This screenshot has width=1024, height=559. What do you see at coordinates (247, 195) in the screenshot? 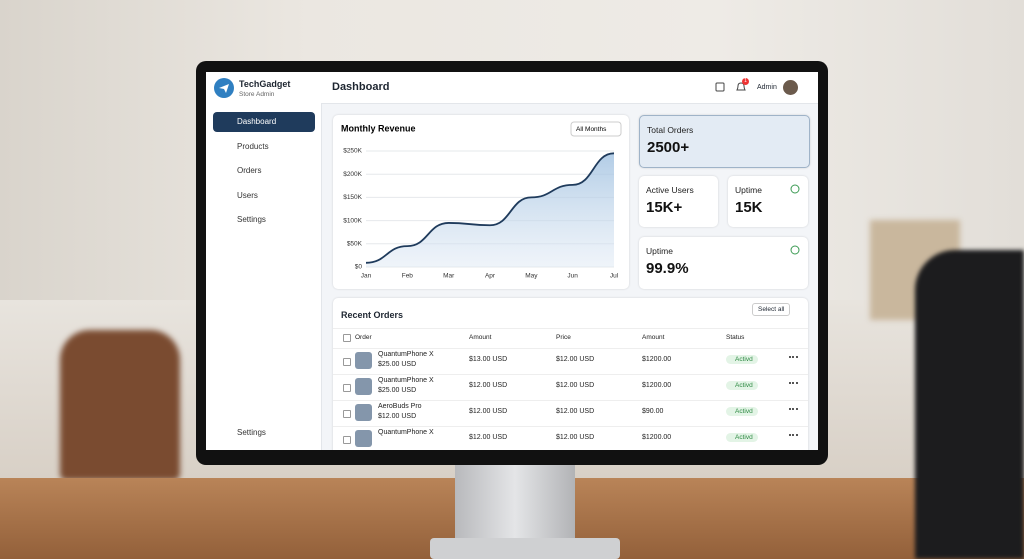
I see `nav-item: Users` at bounding box center [247, 195].